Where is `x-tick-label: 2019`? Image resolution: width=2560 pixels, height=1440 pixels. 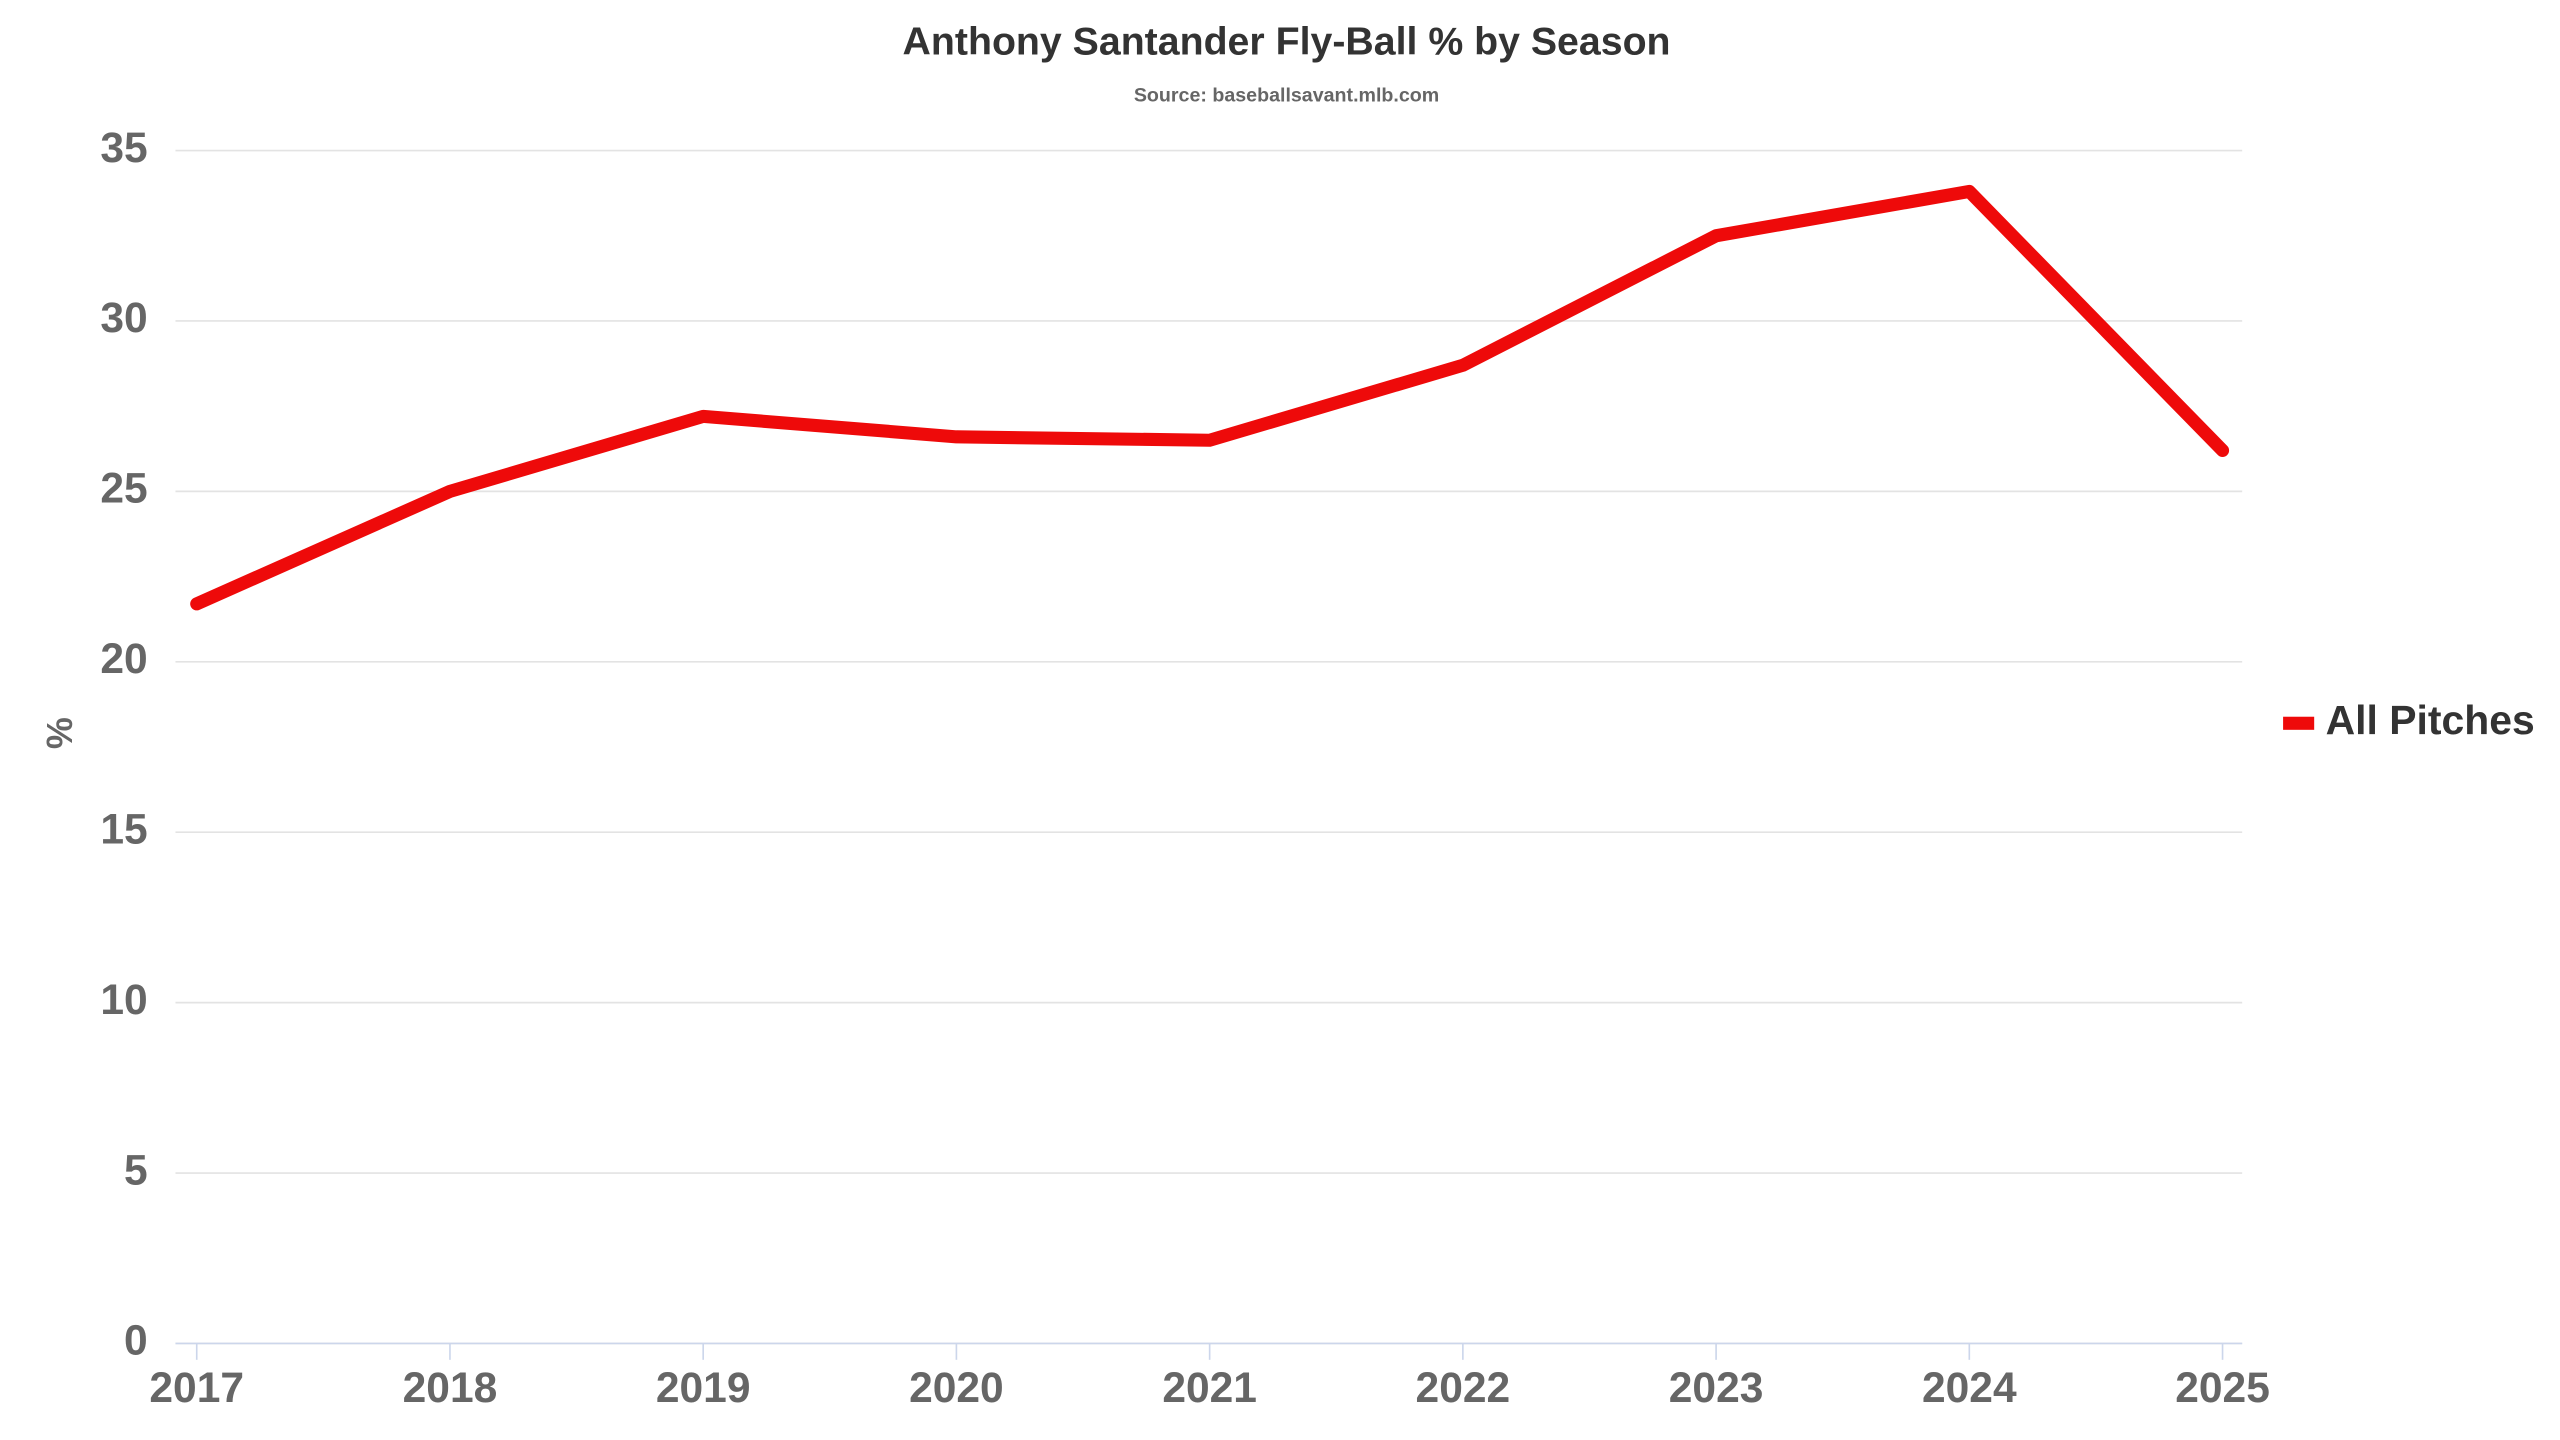
x-tick-label: 2019 is located at coordinates (703, 1388).